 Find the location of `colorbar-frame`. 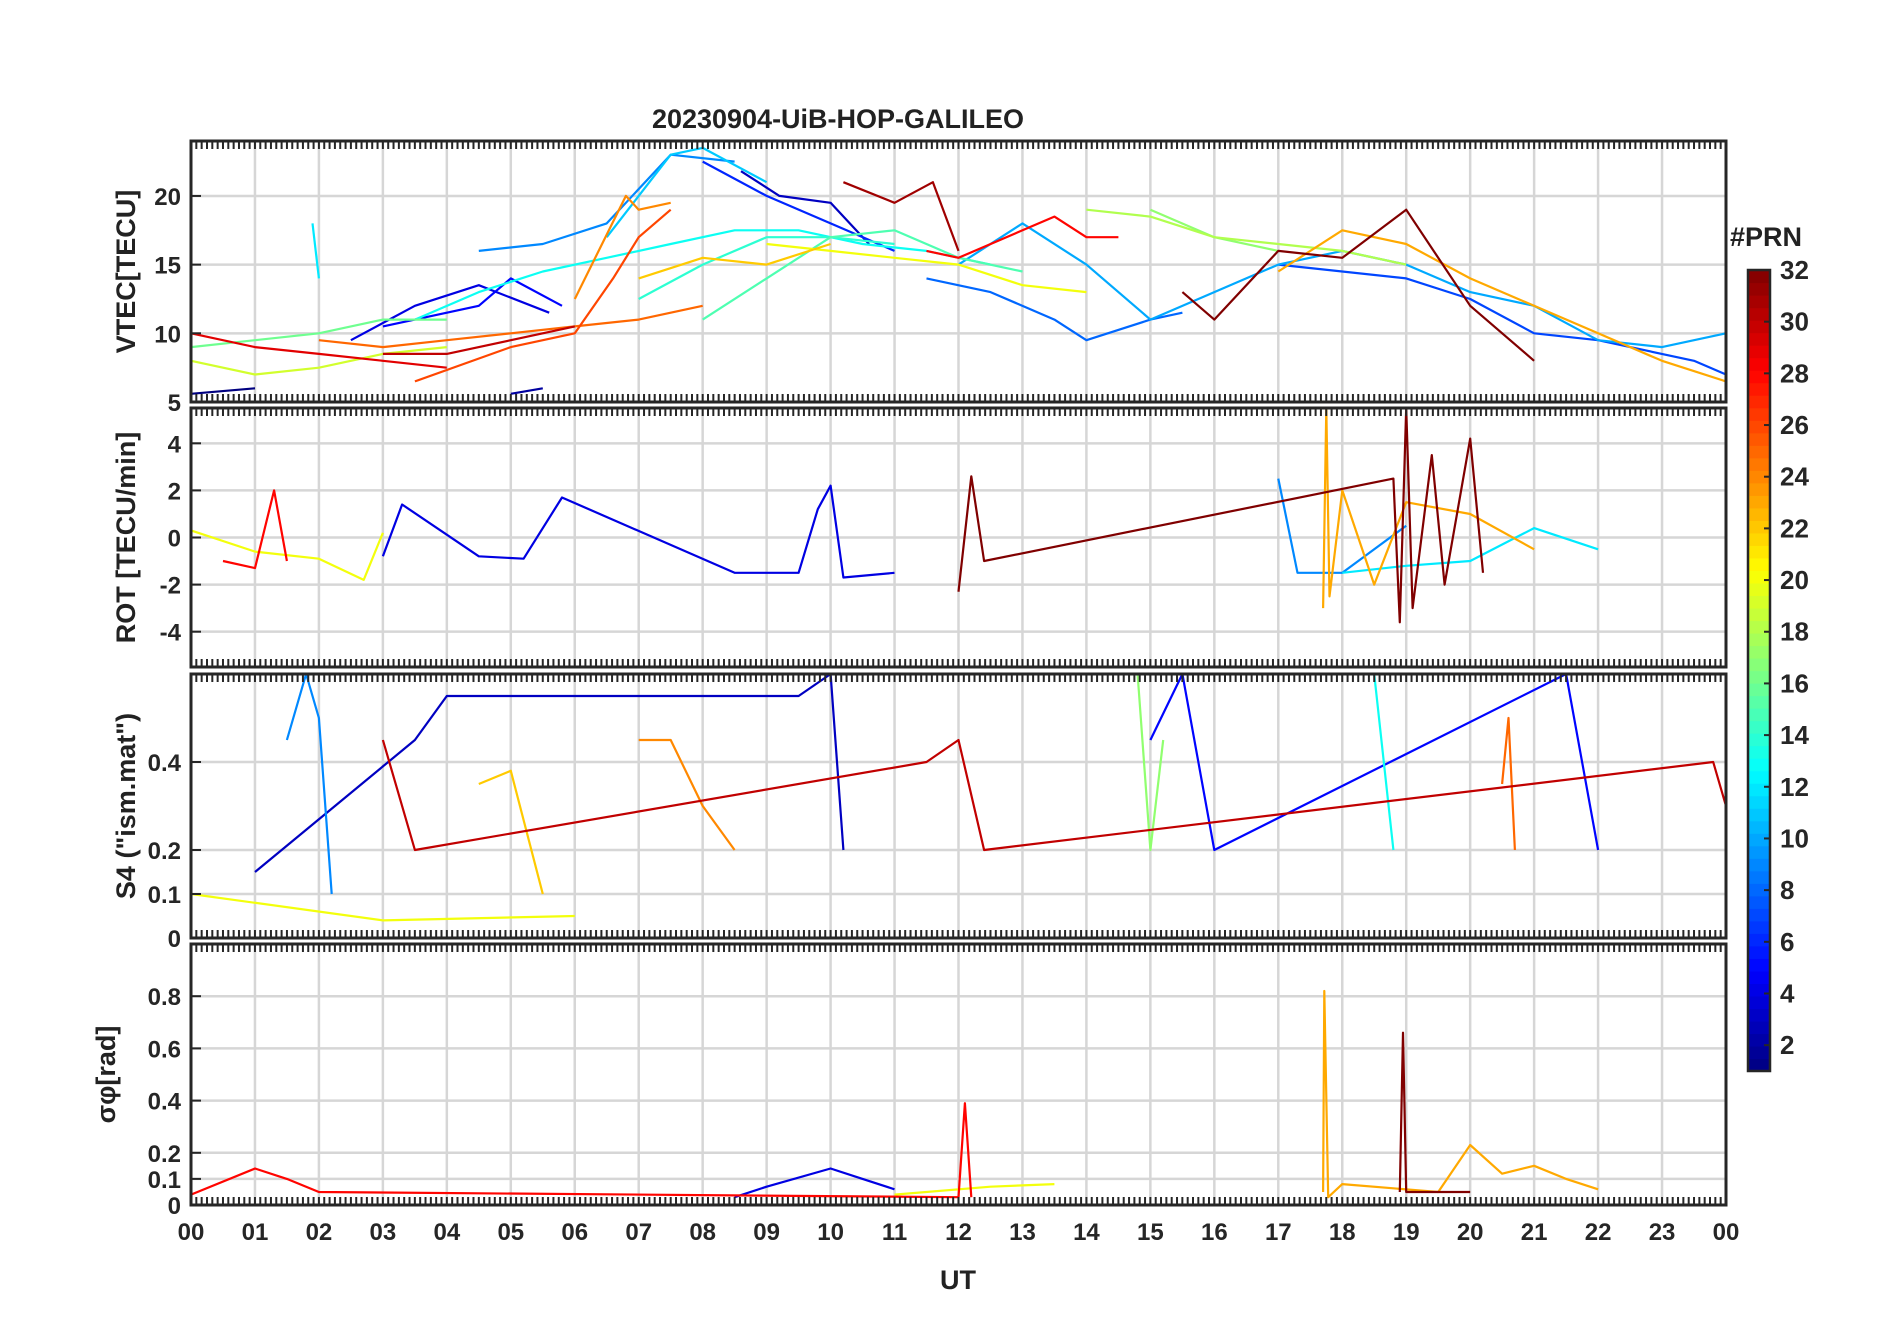

colorbar-frame is located at coordinates (1759, 670).